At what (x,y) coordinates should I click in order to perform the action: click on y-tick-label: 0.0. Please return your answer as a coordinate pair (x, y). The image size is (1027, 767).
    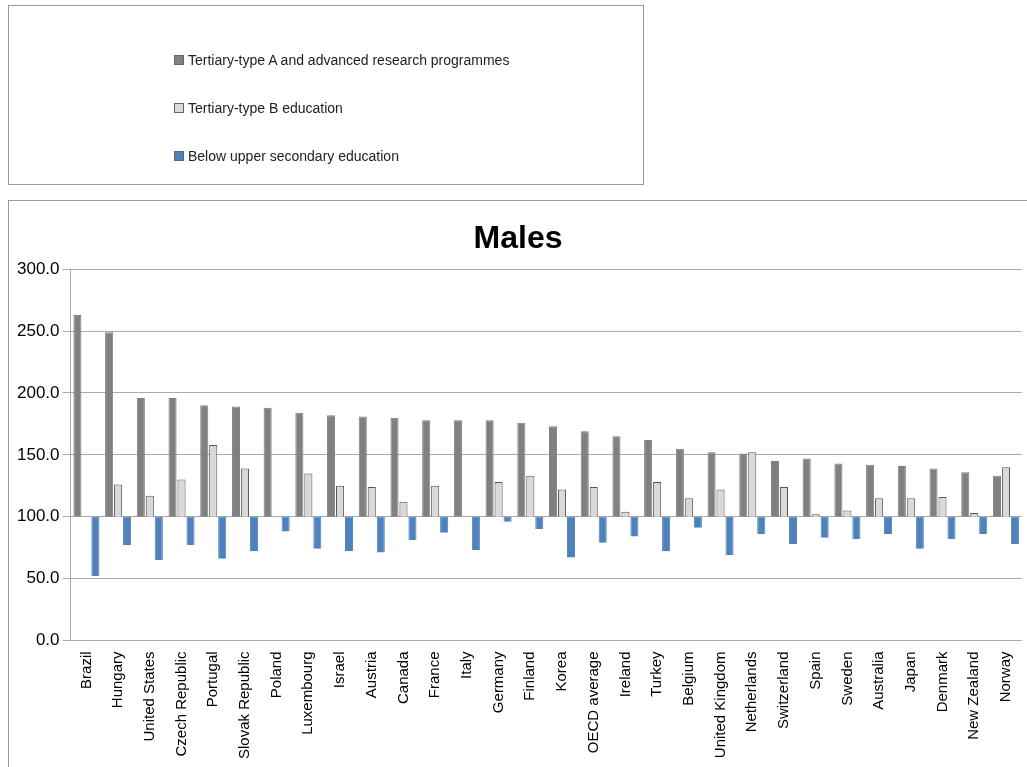
    Looking at the image, I should click on (47, 640).